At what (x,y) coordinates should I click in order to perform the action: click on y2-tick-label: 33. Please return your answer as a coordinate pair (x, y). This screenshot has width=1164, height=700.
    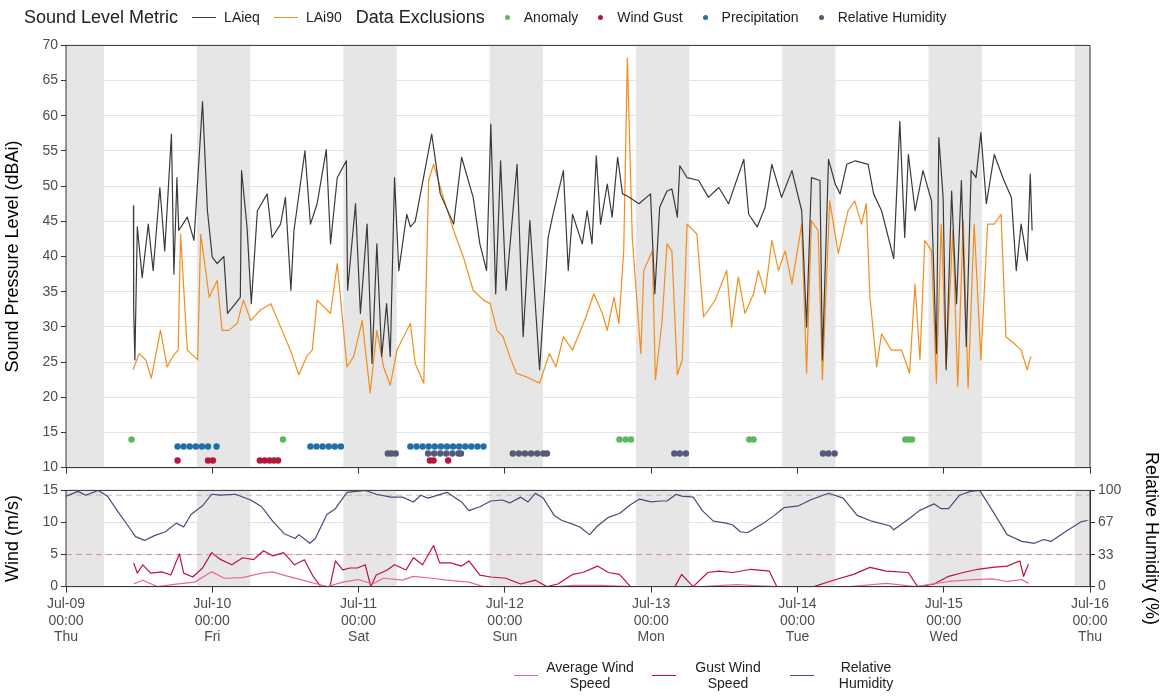
    Looking at the image, I should click on (1106, 553).